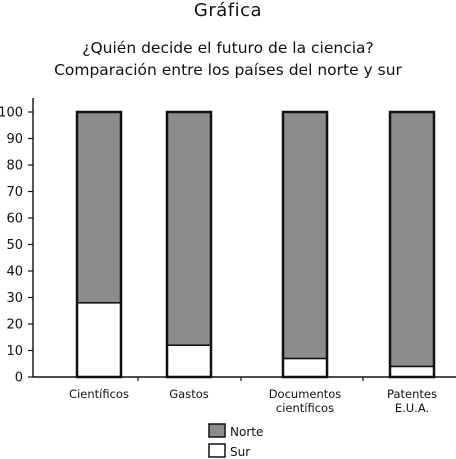 The image size is (456, 459). What do you see at coordinates (246, 432) in the screenshot?
I see `legend-label-norte: Norte` at bounding box center [246, 432].